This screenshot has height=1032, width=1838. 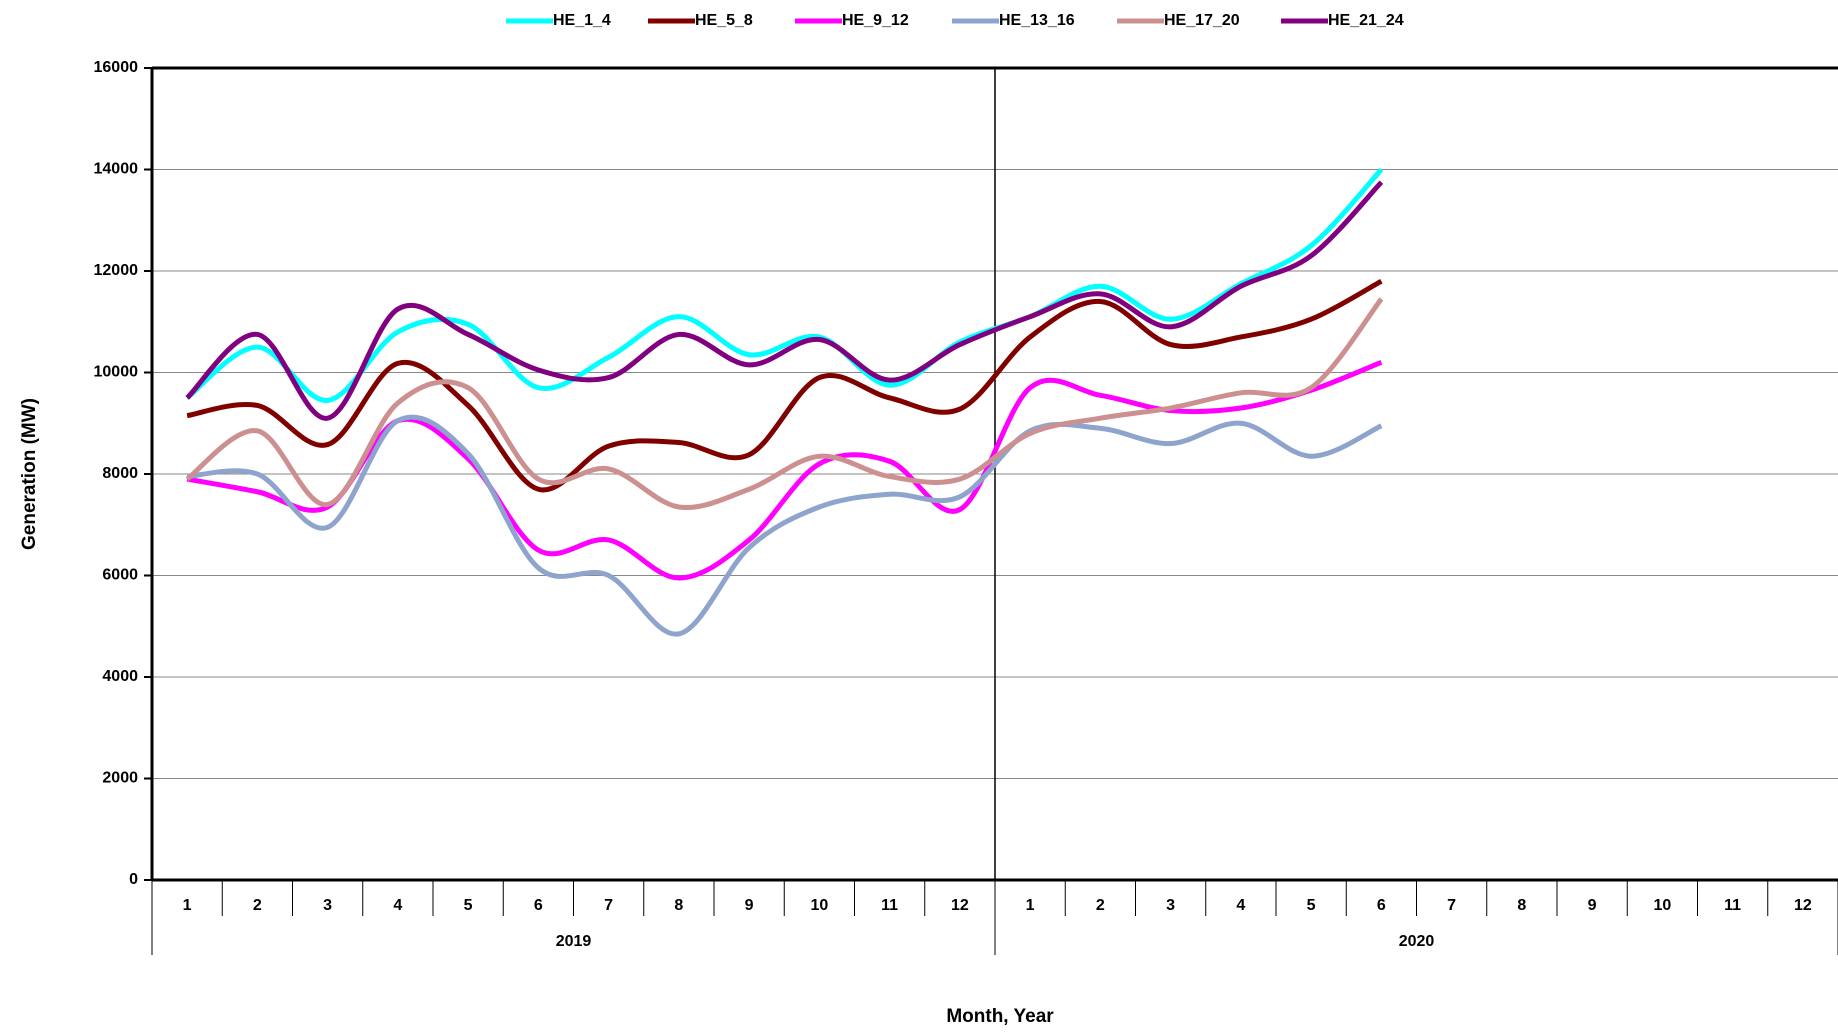 I want to click on y-tick-label: 14000, so click(x=116, y=169).